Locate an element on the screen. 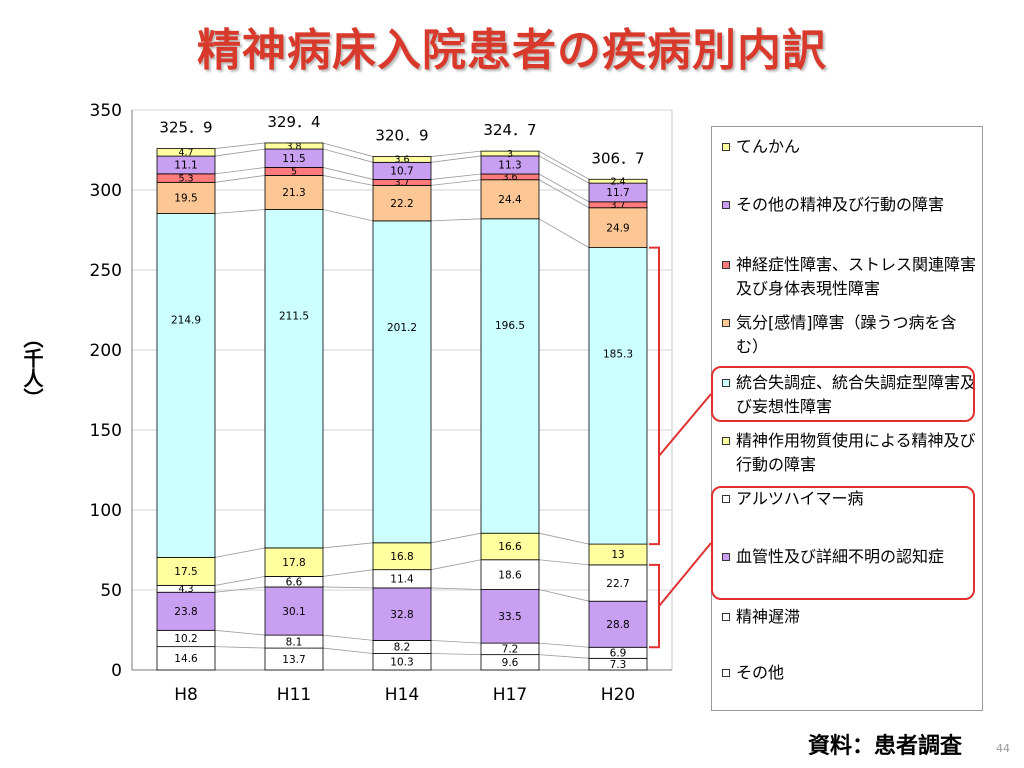 The image size is (1024, 768). data-label: 17.5 is located at coordinates (185, 572).